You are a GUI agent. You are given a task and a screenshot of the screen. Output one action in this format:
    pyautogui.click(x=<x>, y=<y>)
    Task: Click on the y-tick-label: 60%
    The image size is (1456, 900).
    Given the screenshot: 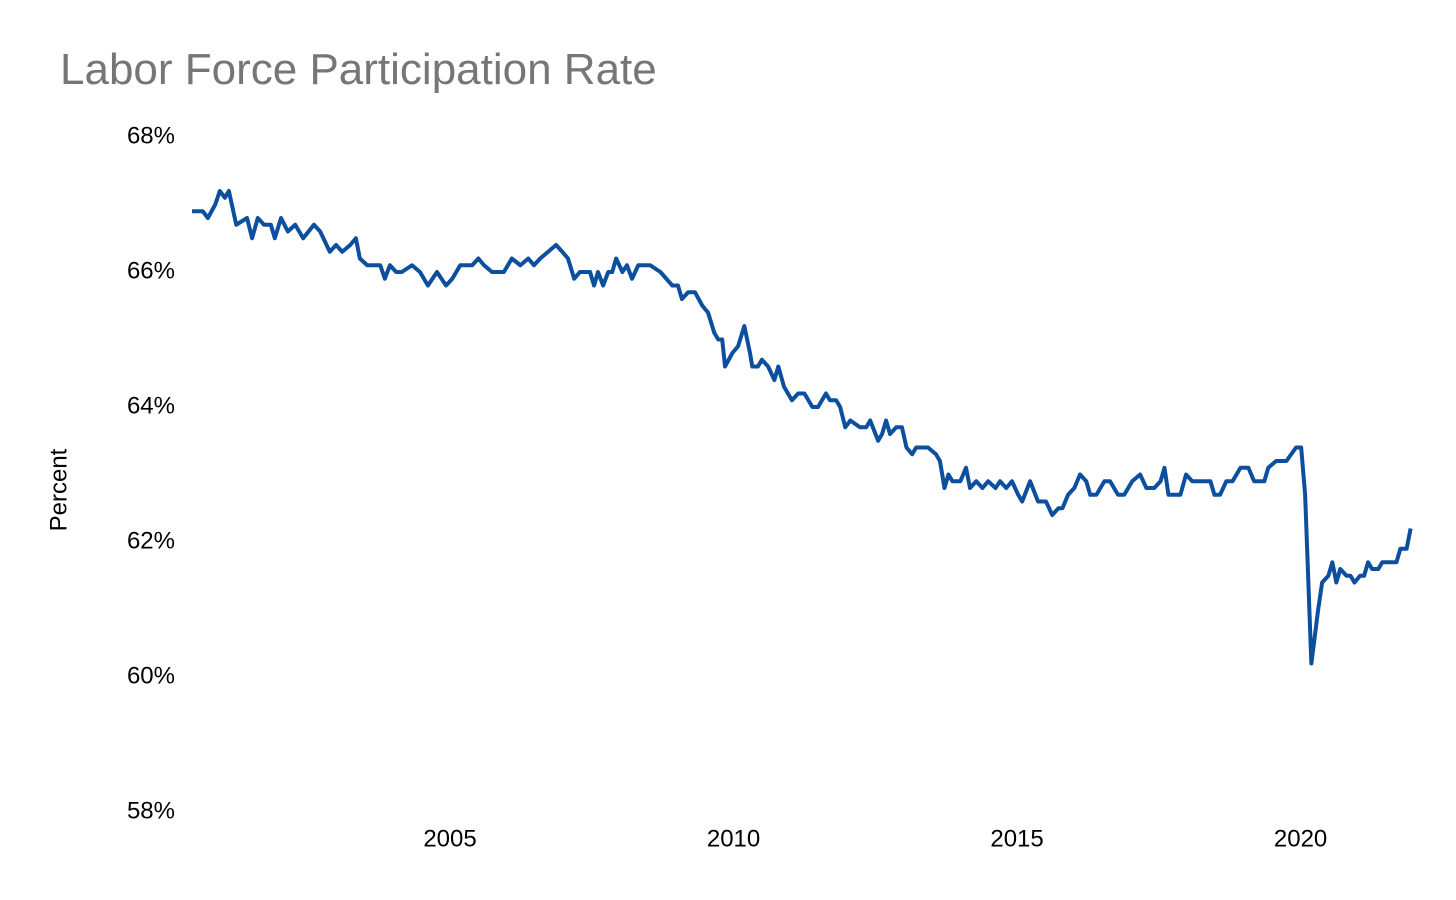 What is the action you would take?
    pyautogui.click(x=151, y=675)
    